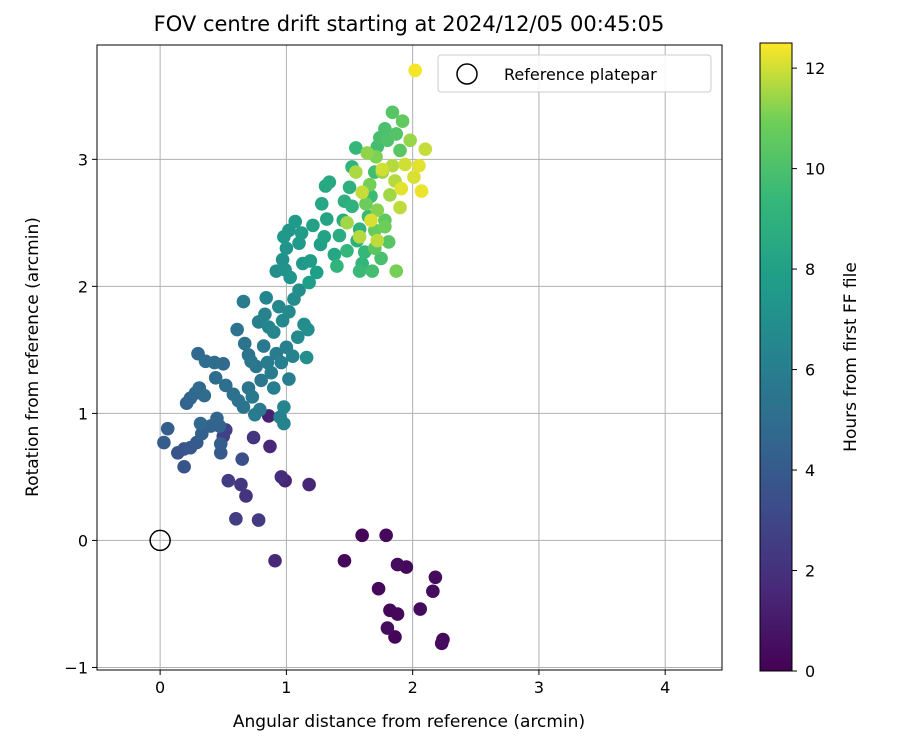  I want to click on y-tick-label: 1, so click(83, 413).